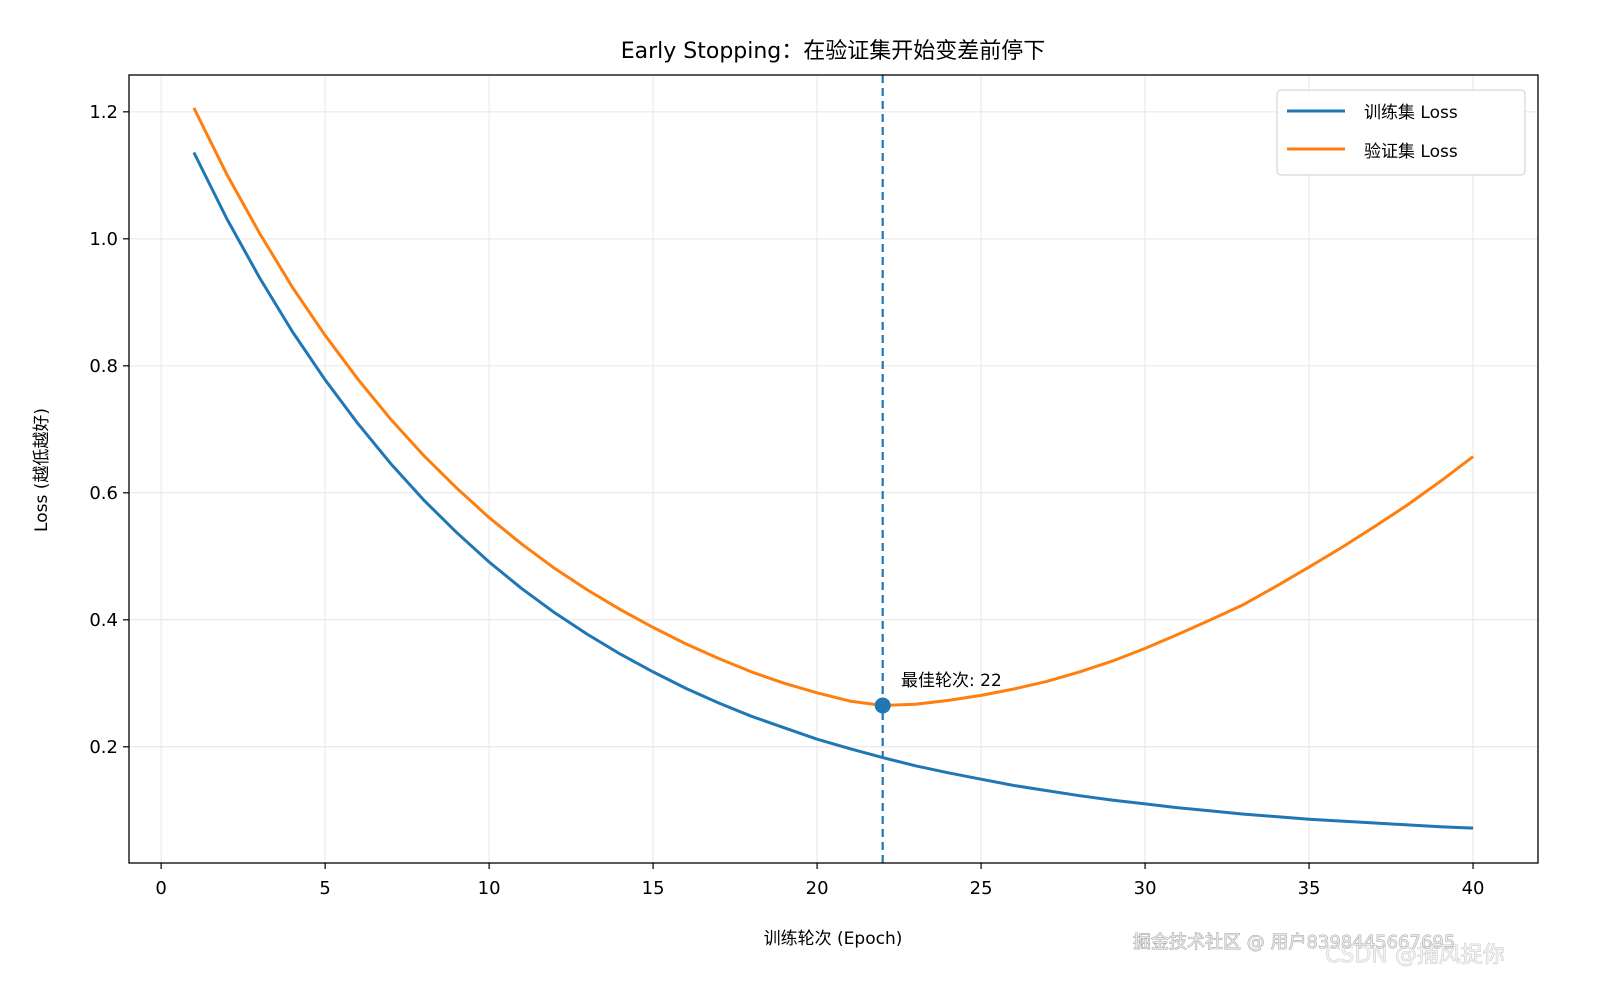  What do you see at coordinates (1294, 942) in the screenshot?
I see `watermark-juejin: 掘金技术社区 @ 用户8398445667695` at bounding box center [1294, 942].